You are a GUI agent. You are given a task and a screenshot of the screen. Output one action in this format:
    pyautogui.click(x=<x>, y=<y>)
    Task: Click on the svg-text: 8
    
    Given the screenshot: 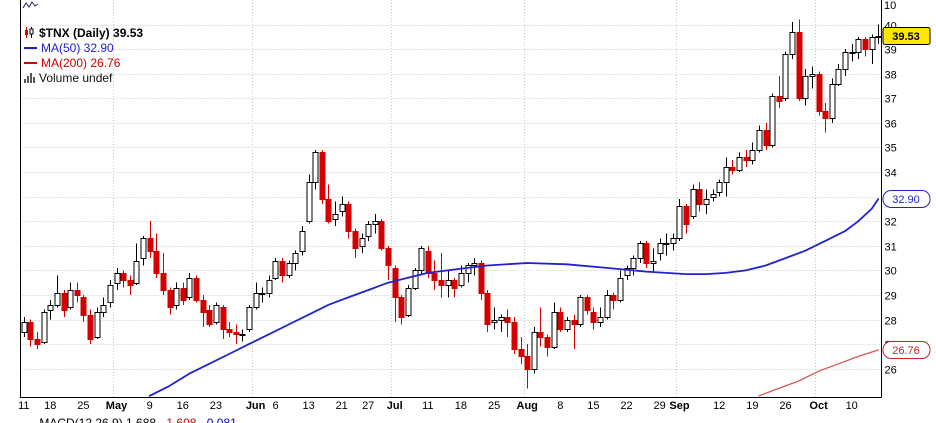 What is the action you would take?
    pyautogui.click(x=560, y=406)
    